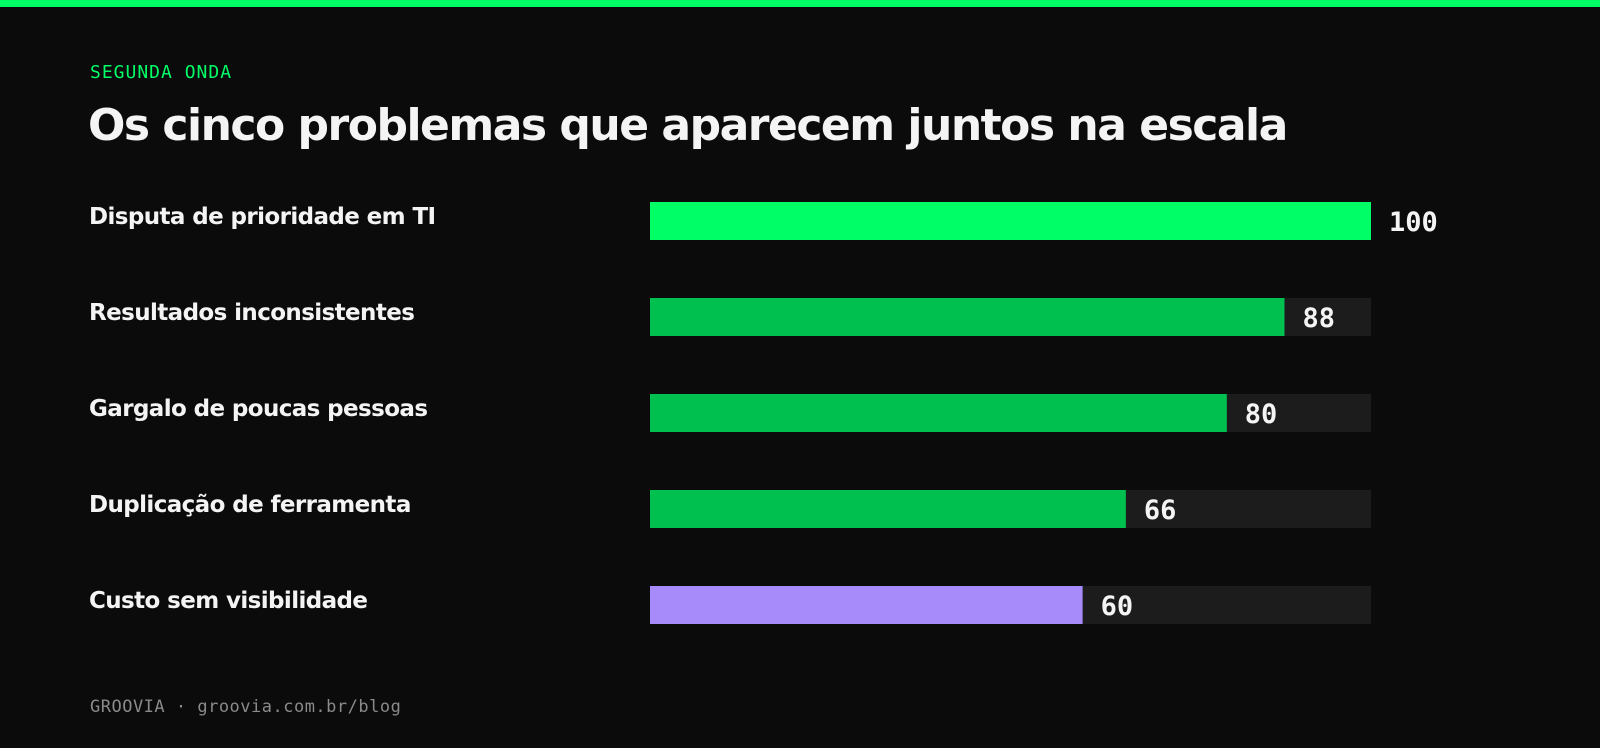 Image resolution: width=1600 pixels, height=748 pixels. Describe the element at coordinates (1413, 222) in the screenshot. I see `data-label: 100` at that location.